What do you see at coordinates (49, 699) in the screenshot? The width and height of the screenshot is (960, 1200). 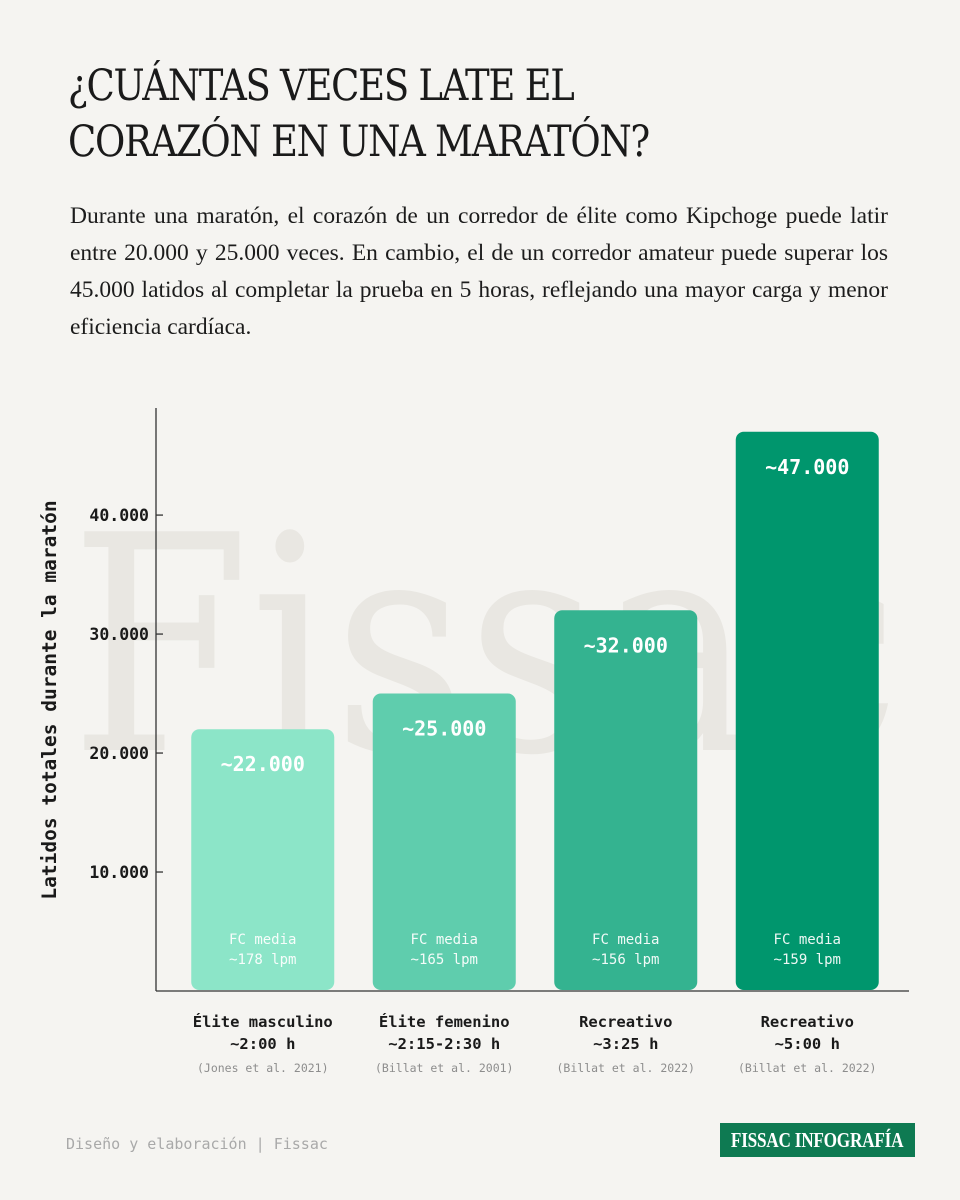 I see `y-axis-label: Latidos totales durante la maratón` at bounding box center [49, 699].